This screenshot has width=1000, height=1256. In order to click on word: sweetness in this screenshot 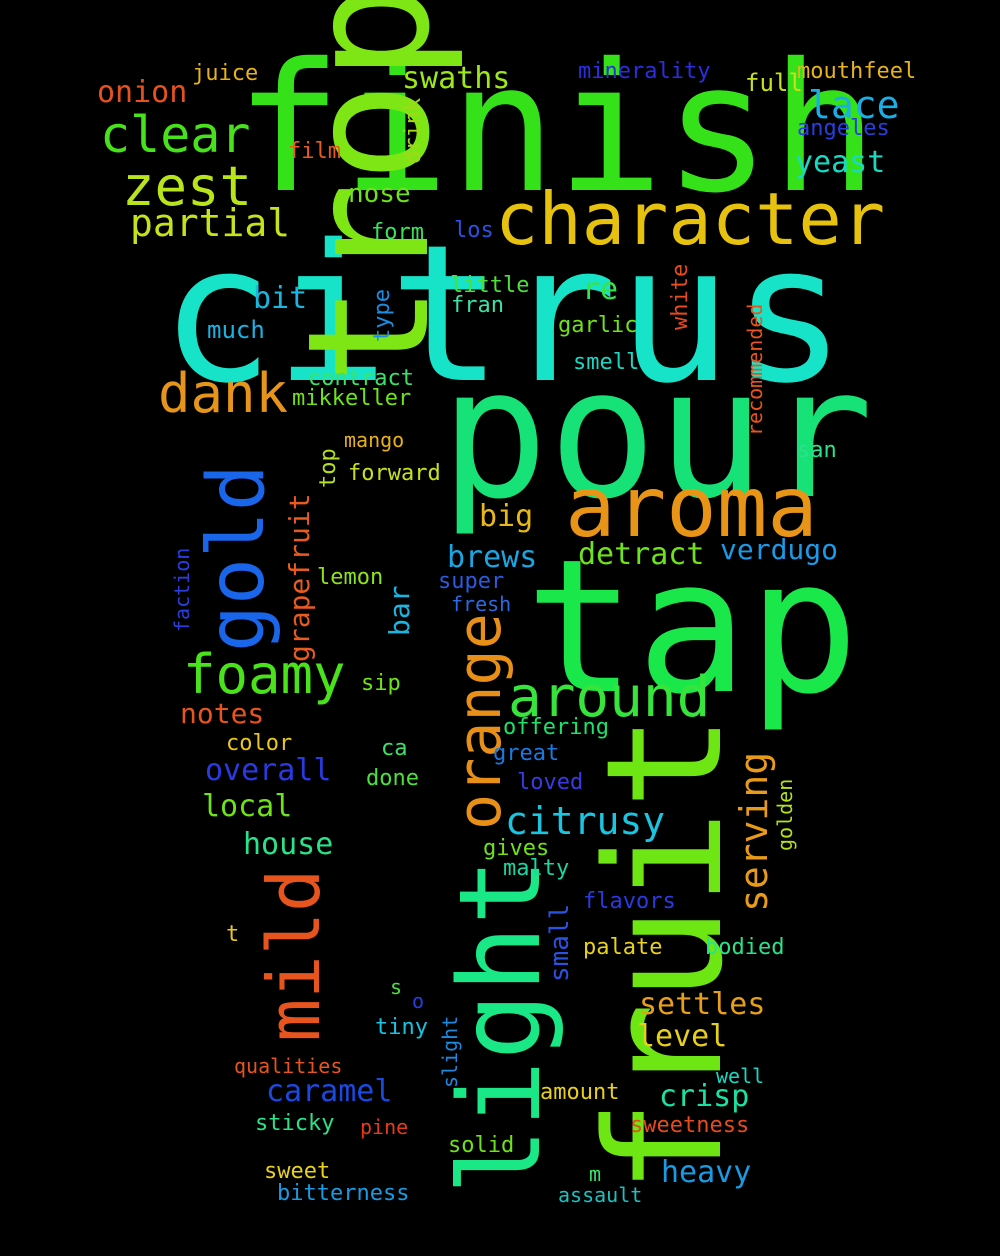, I will do `click(690, 1125)`.